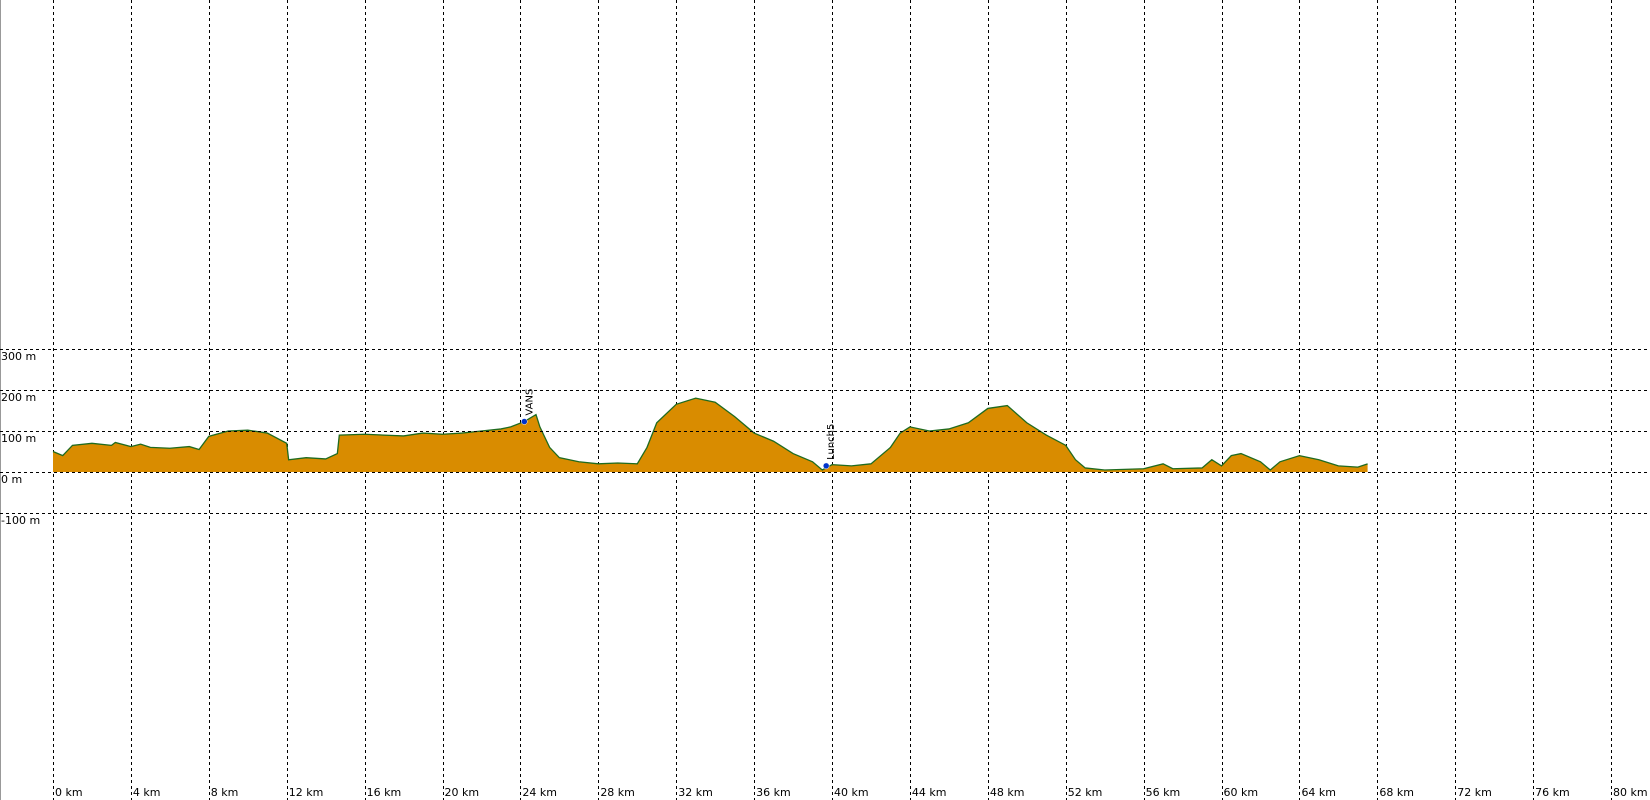 Image resolution: width=1650 pixels, height=800 pixels. Describe the element at coordinates (18, 397) in the screenshot. I see `y-tick-label: 200 m` at that location.